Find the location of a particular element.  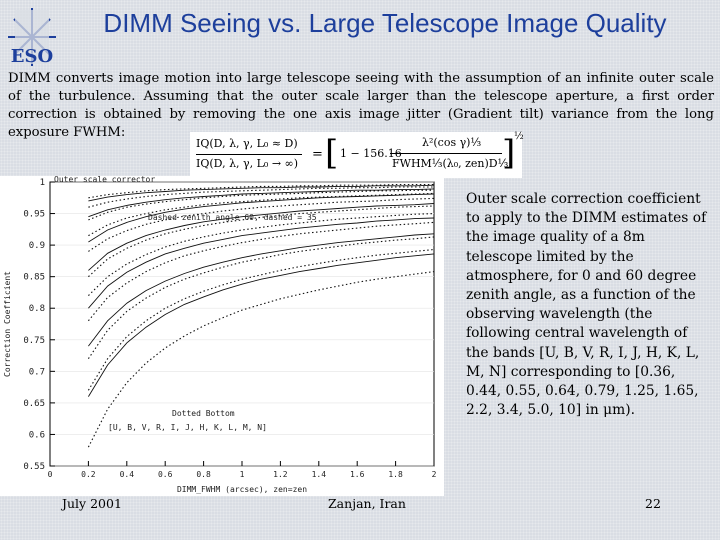

y-axis-label: Correction Coefficient is located at coordinates (7, 324).